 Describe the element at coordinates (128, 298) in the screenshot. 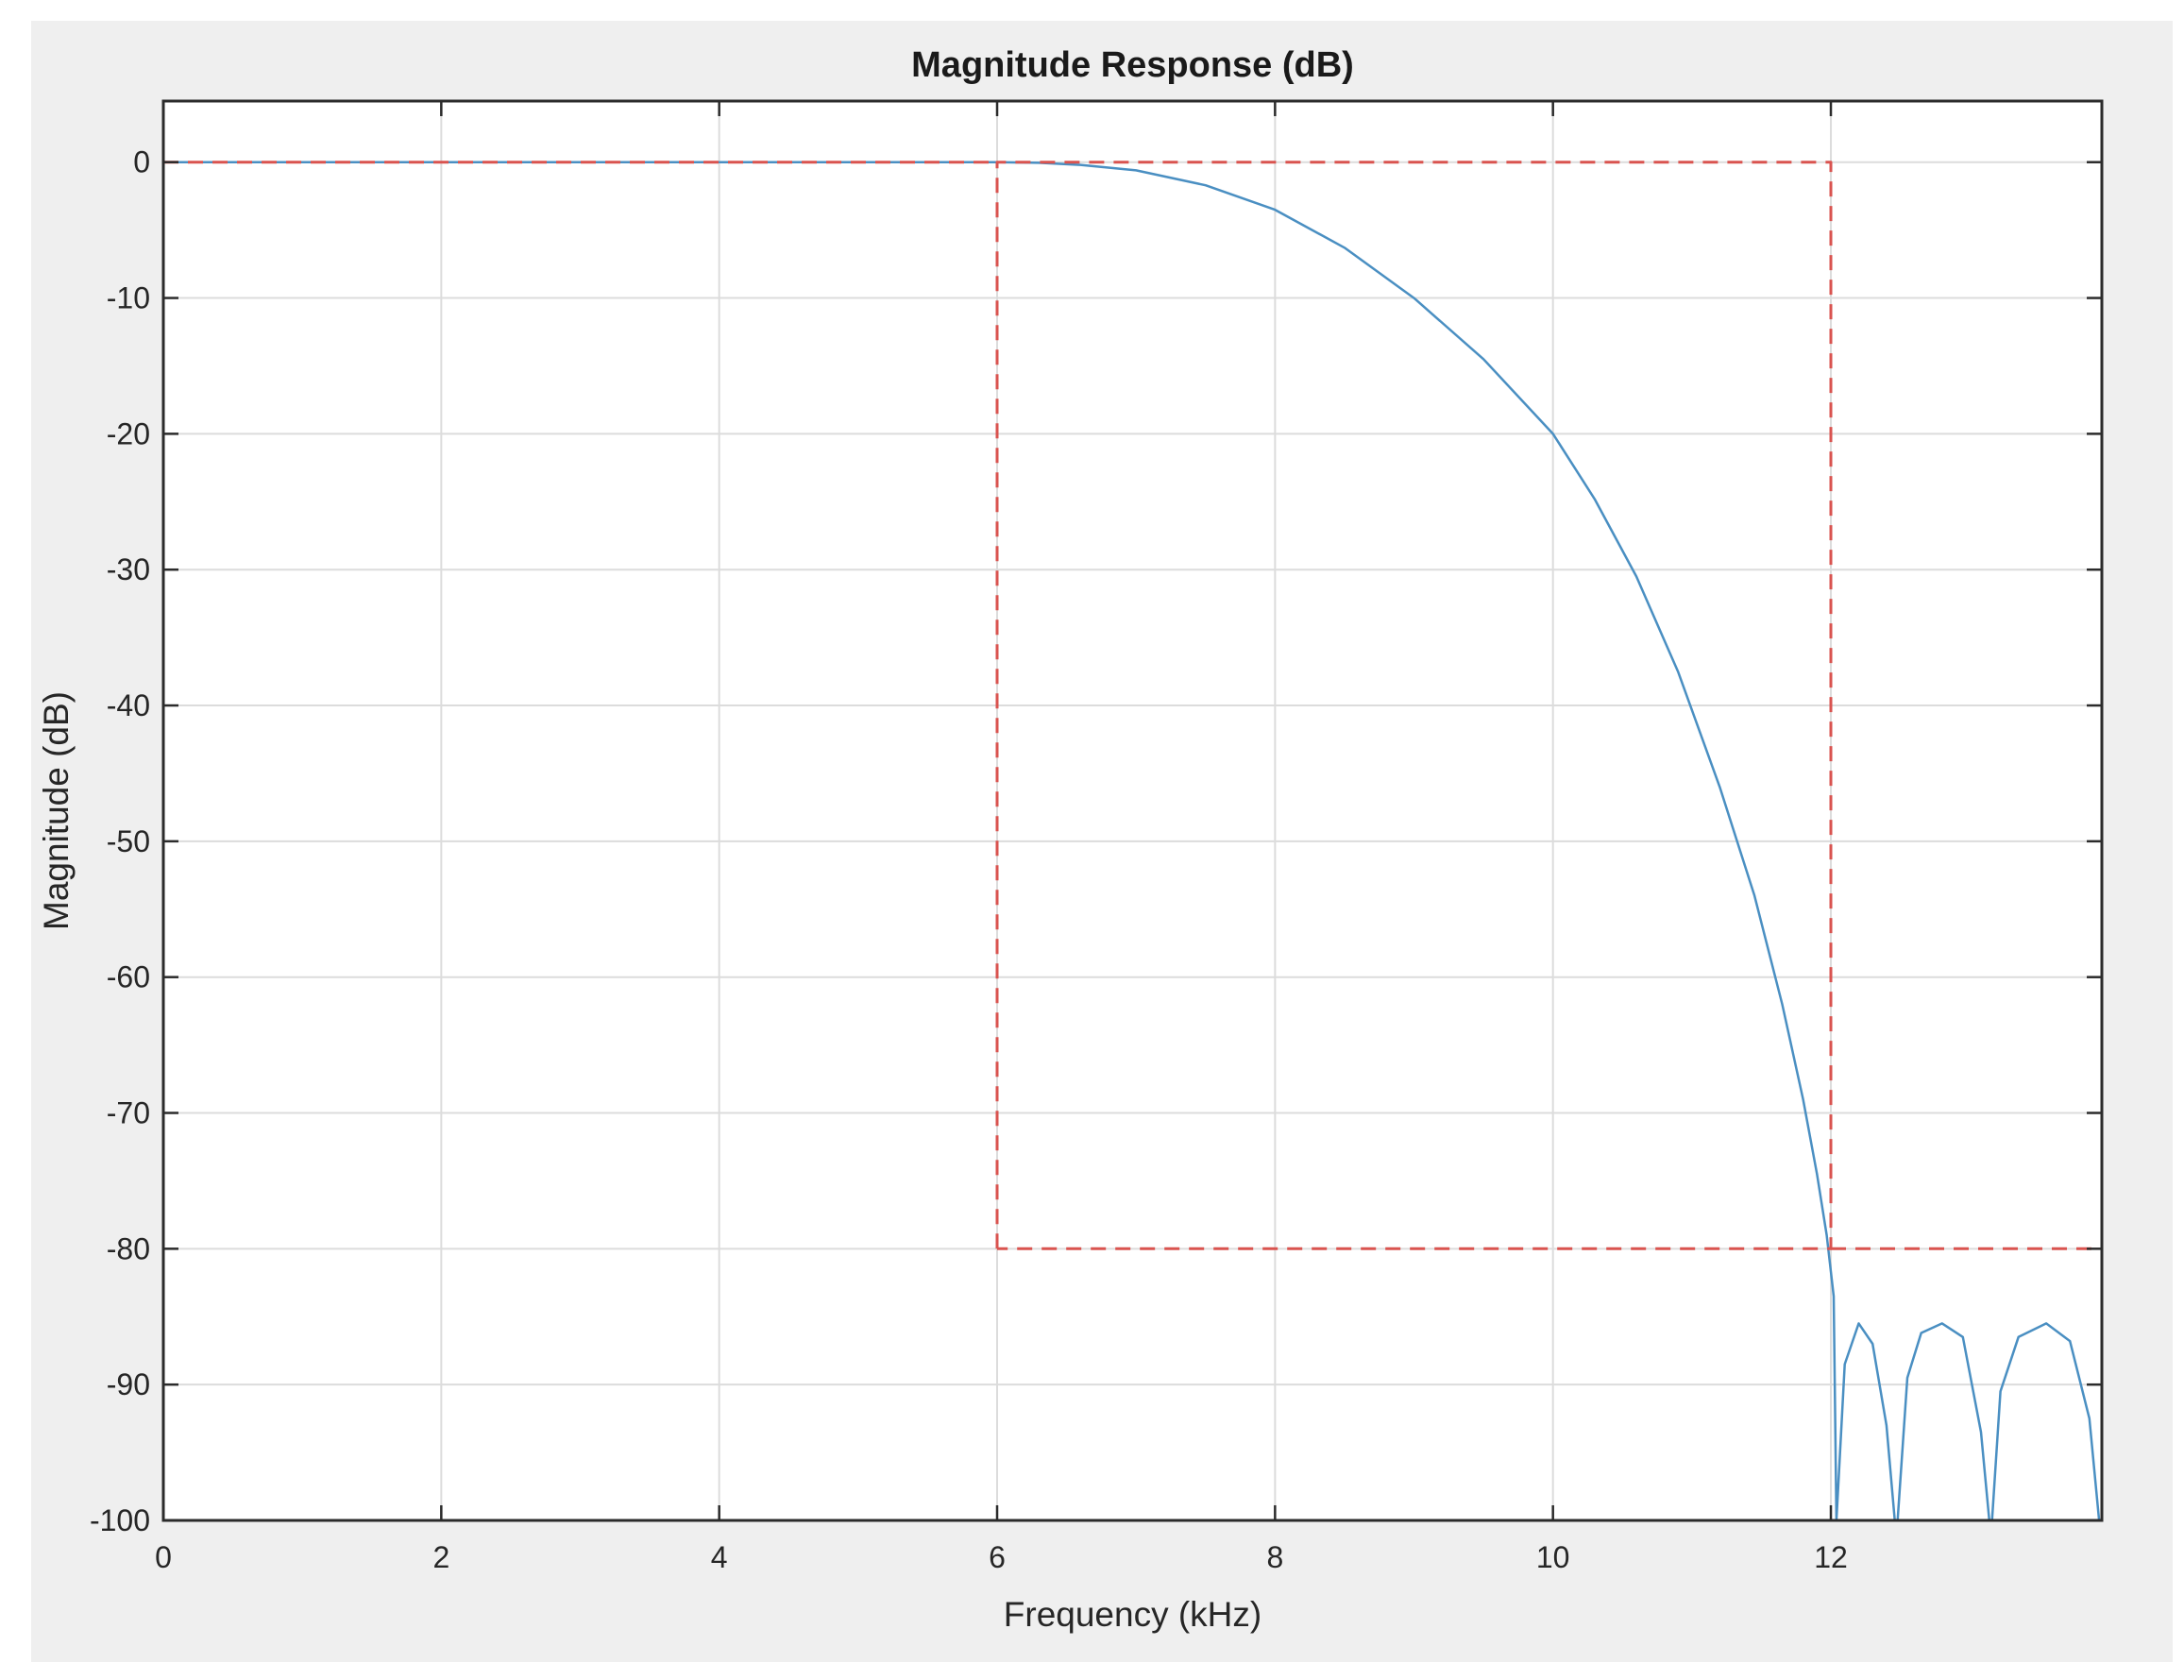

I see `y-tick-label: -10` at that location.